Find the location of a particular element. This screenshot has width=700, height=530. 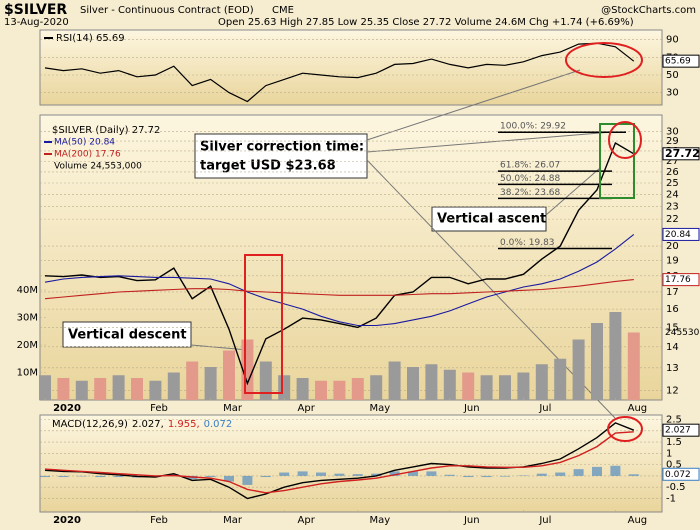

y-tick-label: 20M is located at coordinates (27, 345).